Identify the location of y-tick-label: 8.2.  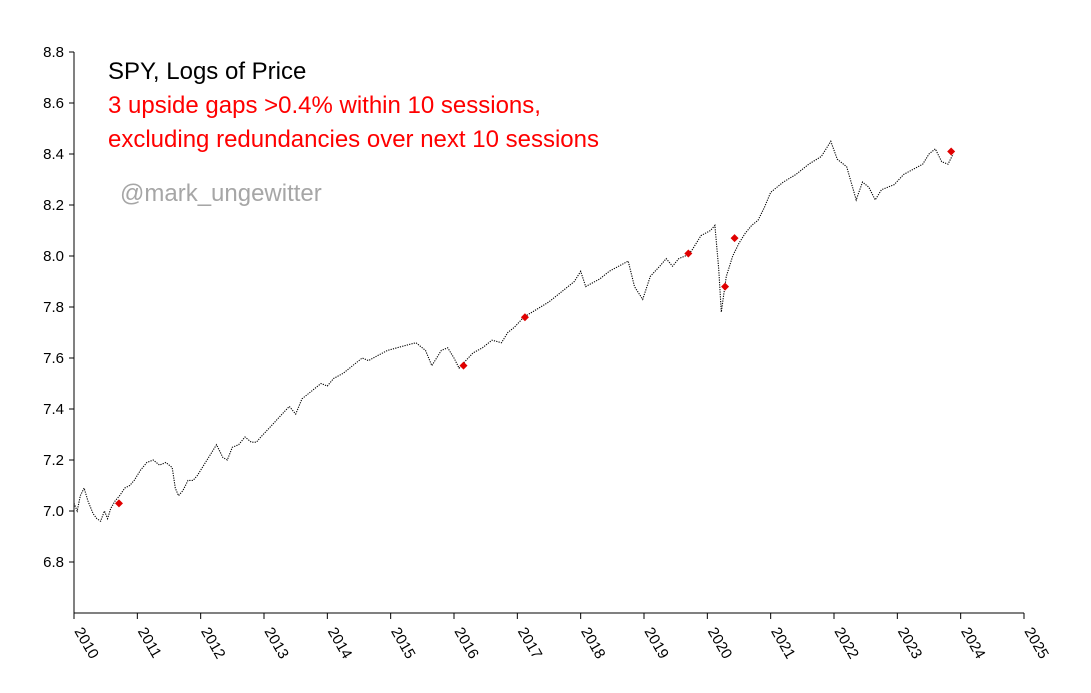
(53, 205).